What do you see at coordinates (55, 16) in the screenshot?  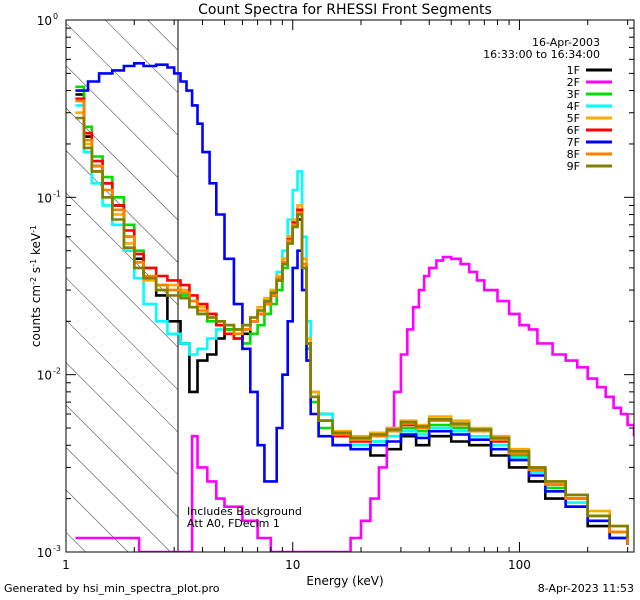 I see `y-tick-exponent: 0` at bounding box center [55, 16].